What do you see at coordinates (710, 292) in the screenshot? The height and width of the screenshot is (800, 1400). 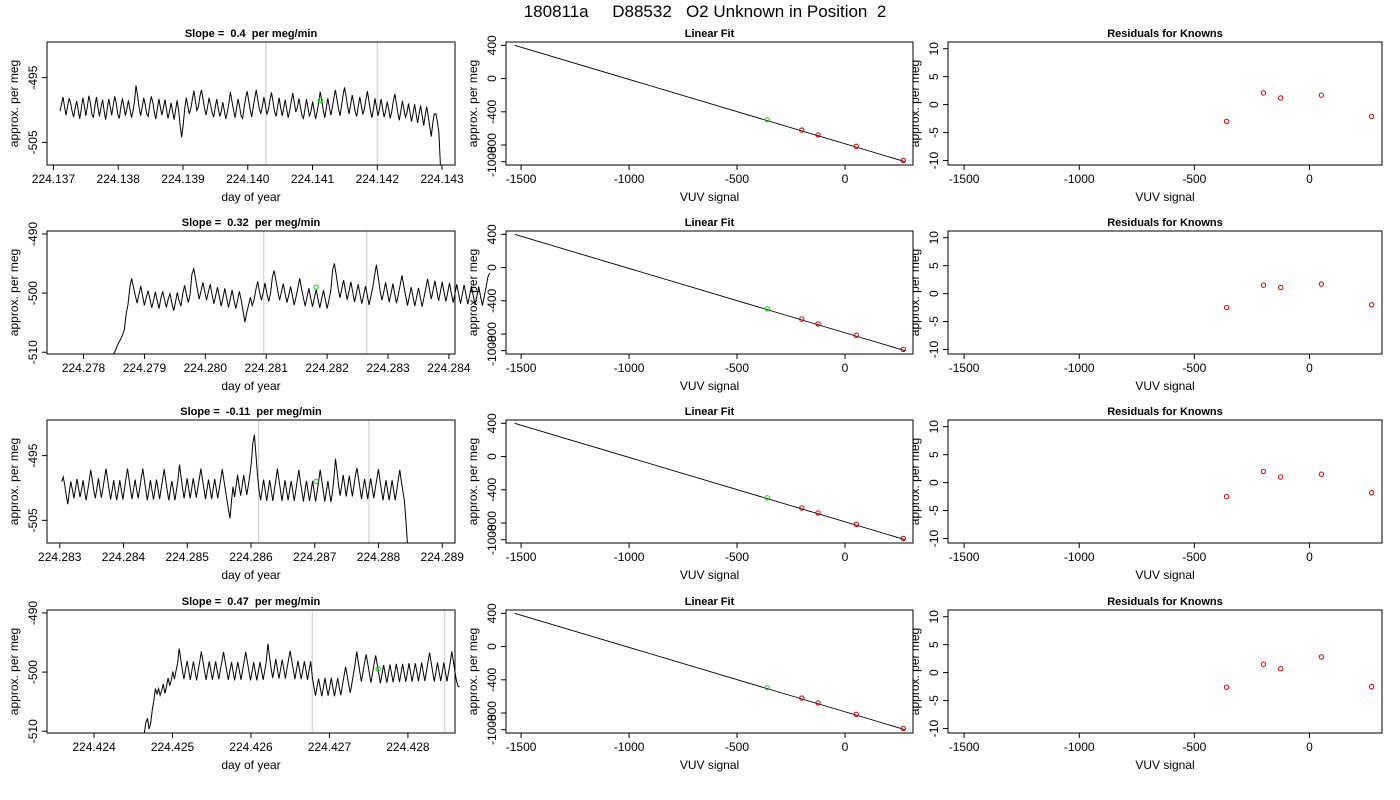 I see `fit-line` at bounding box center [710, 292].